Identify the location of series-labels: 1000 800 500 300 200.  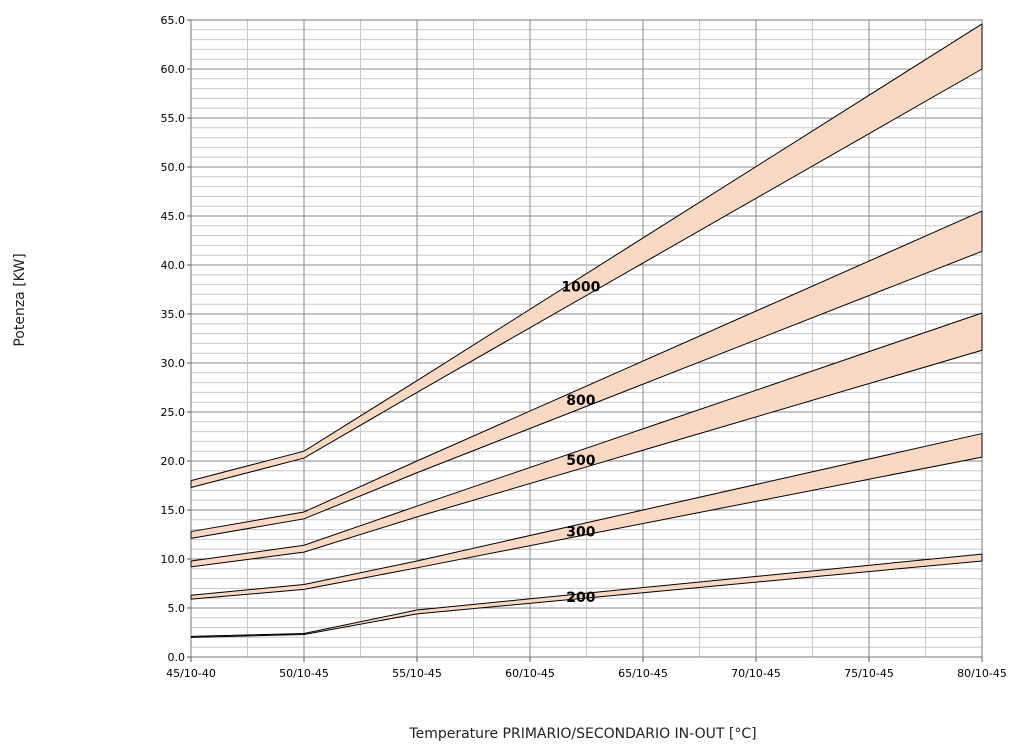
(580, 443).